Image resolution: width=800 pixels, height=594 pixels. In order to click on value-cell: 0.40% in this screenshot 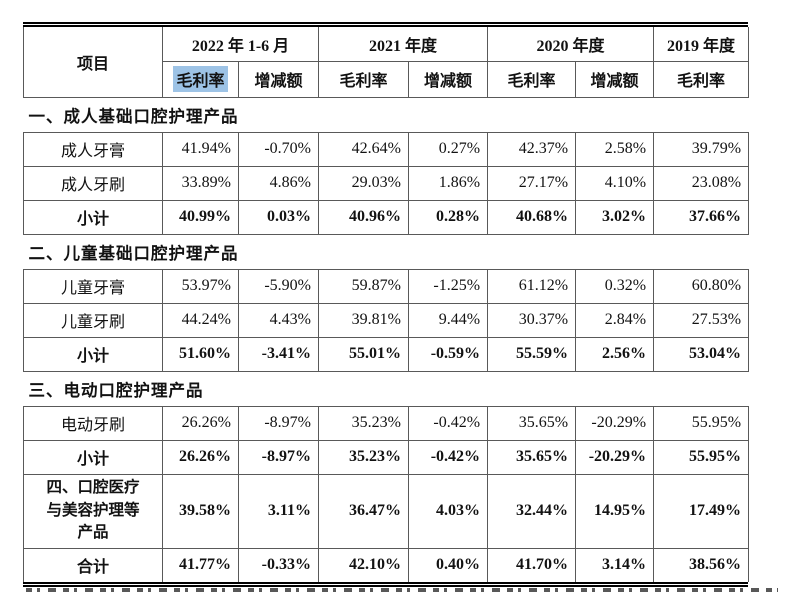, I will do `click(448, 564)`.